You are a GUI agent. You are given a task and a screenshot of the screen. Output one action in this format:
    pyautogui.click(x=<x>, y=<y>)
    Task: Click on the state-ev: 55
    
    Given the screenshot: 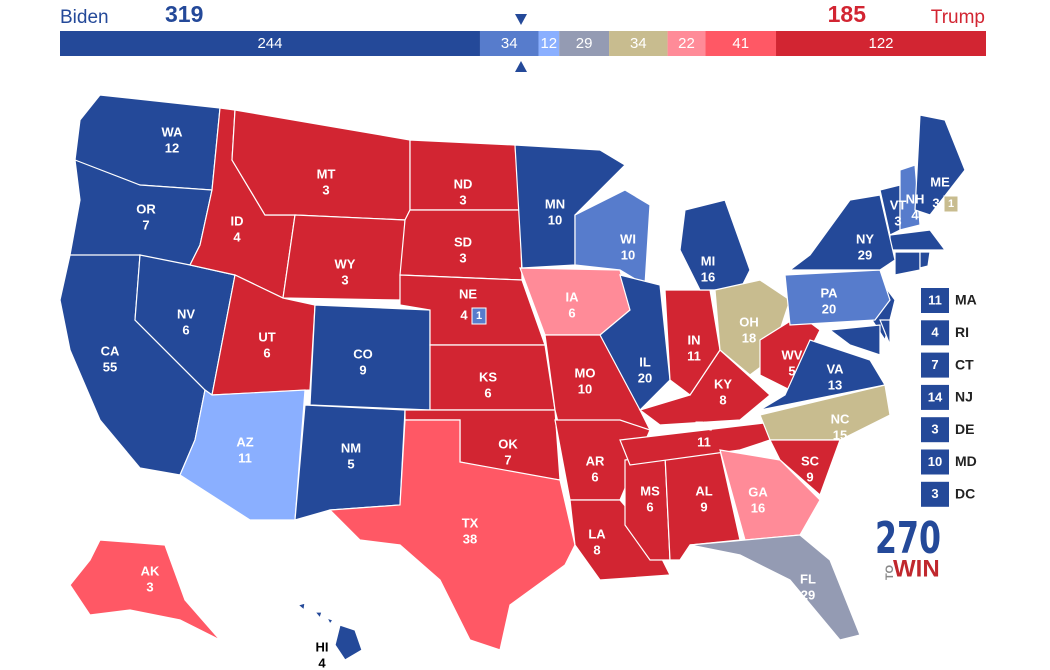 What is the action you would take?
    pyautogui.click(x=110, y=366)
    